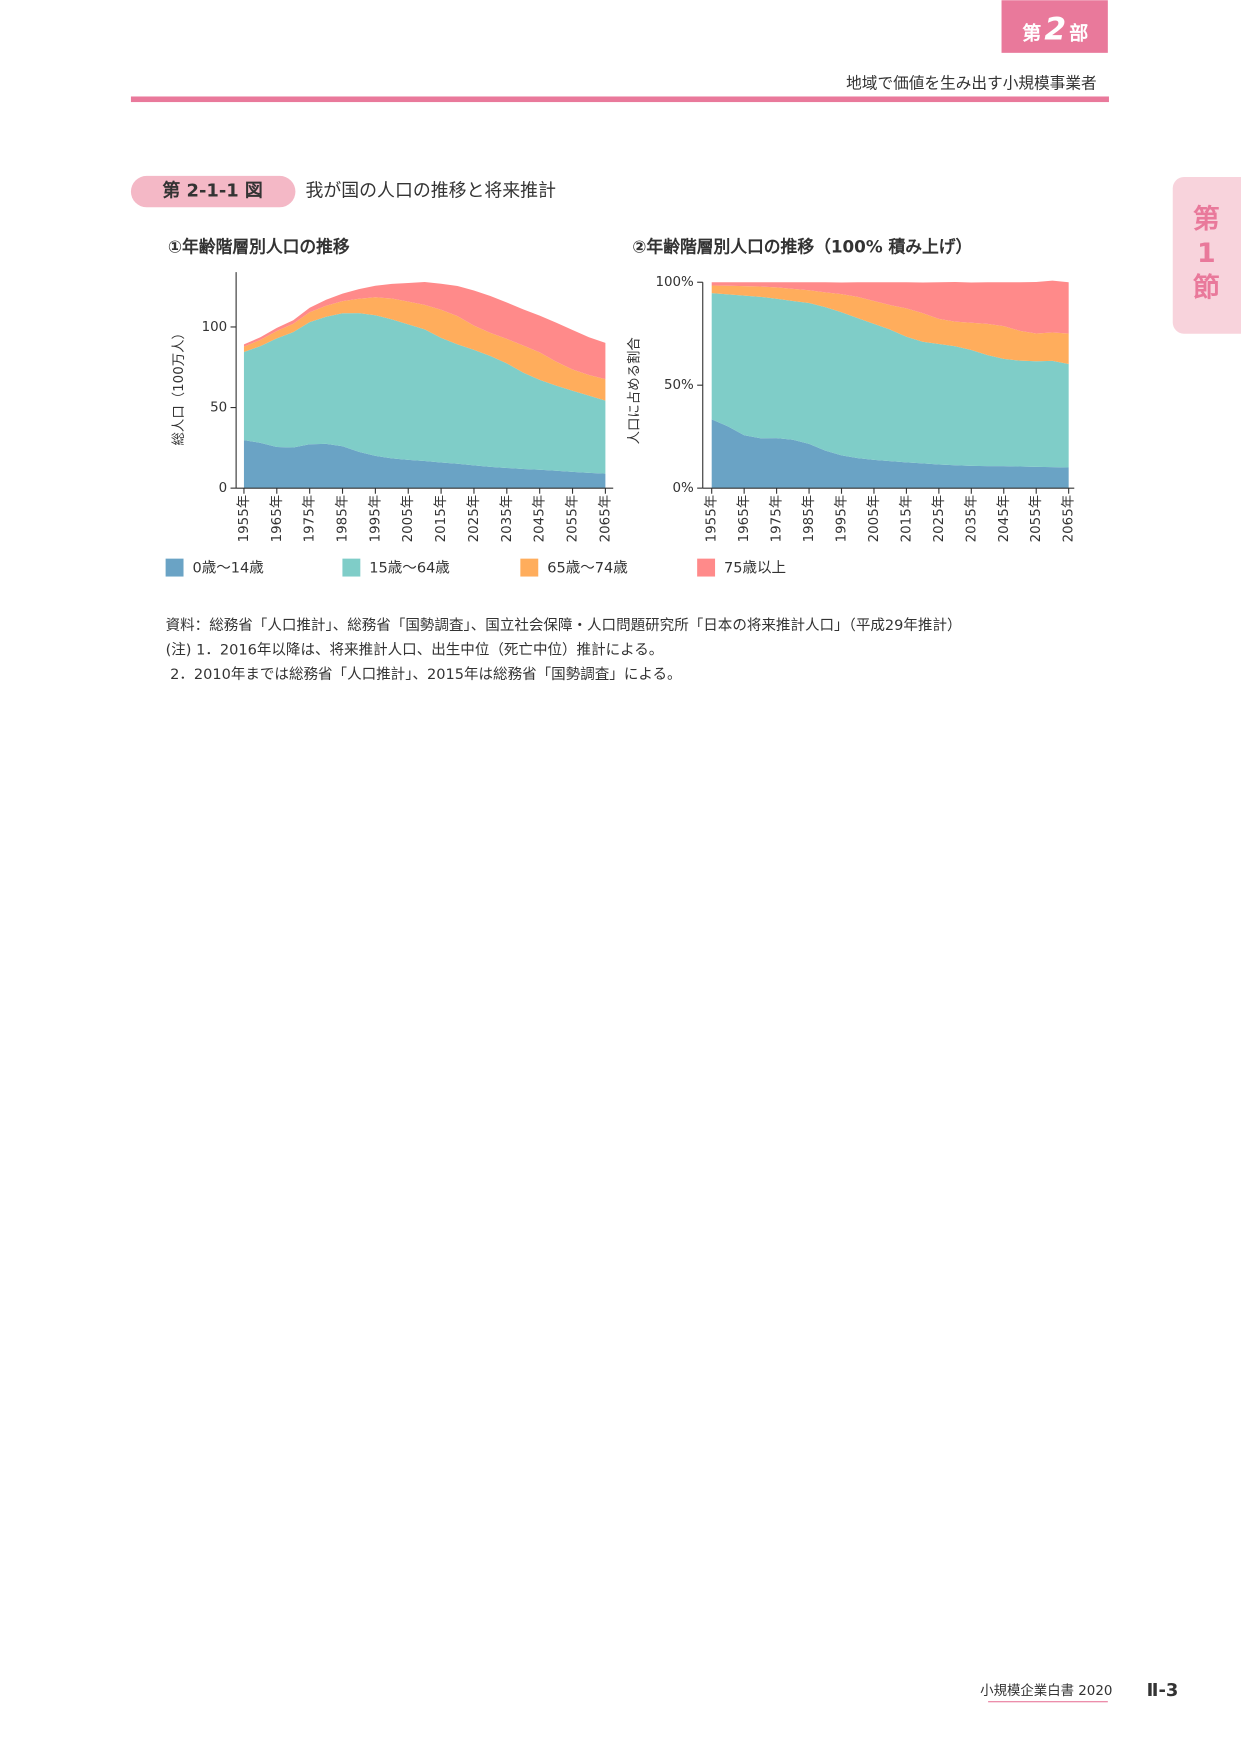 The image size is (1241, 1758). I want to click on y-tick-label: 100%, so click(674, 282).